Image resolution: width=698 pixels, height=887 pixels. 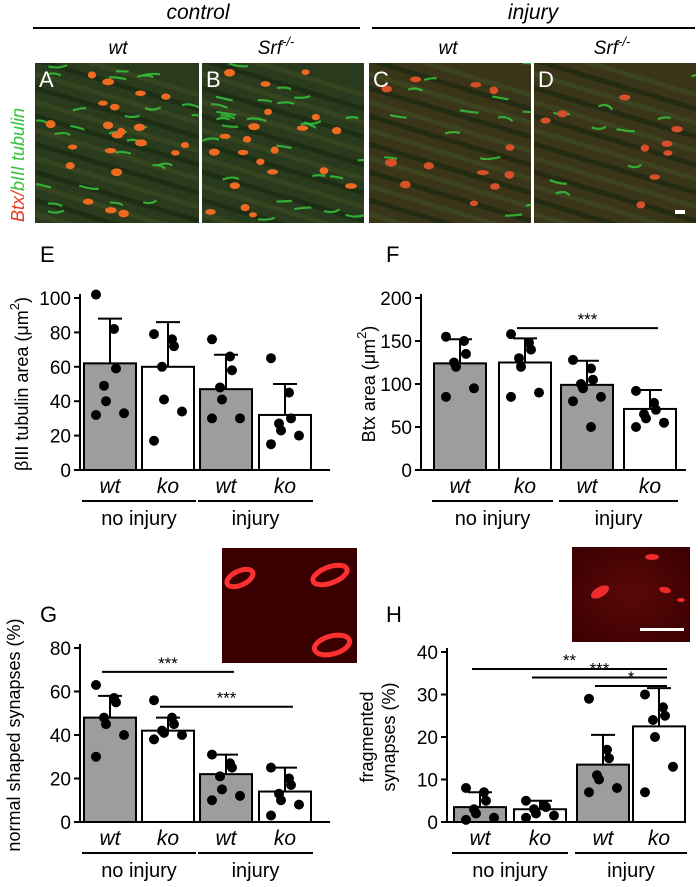 I want to click on side-btx: Btx/, so click(x=18, y=205).